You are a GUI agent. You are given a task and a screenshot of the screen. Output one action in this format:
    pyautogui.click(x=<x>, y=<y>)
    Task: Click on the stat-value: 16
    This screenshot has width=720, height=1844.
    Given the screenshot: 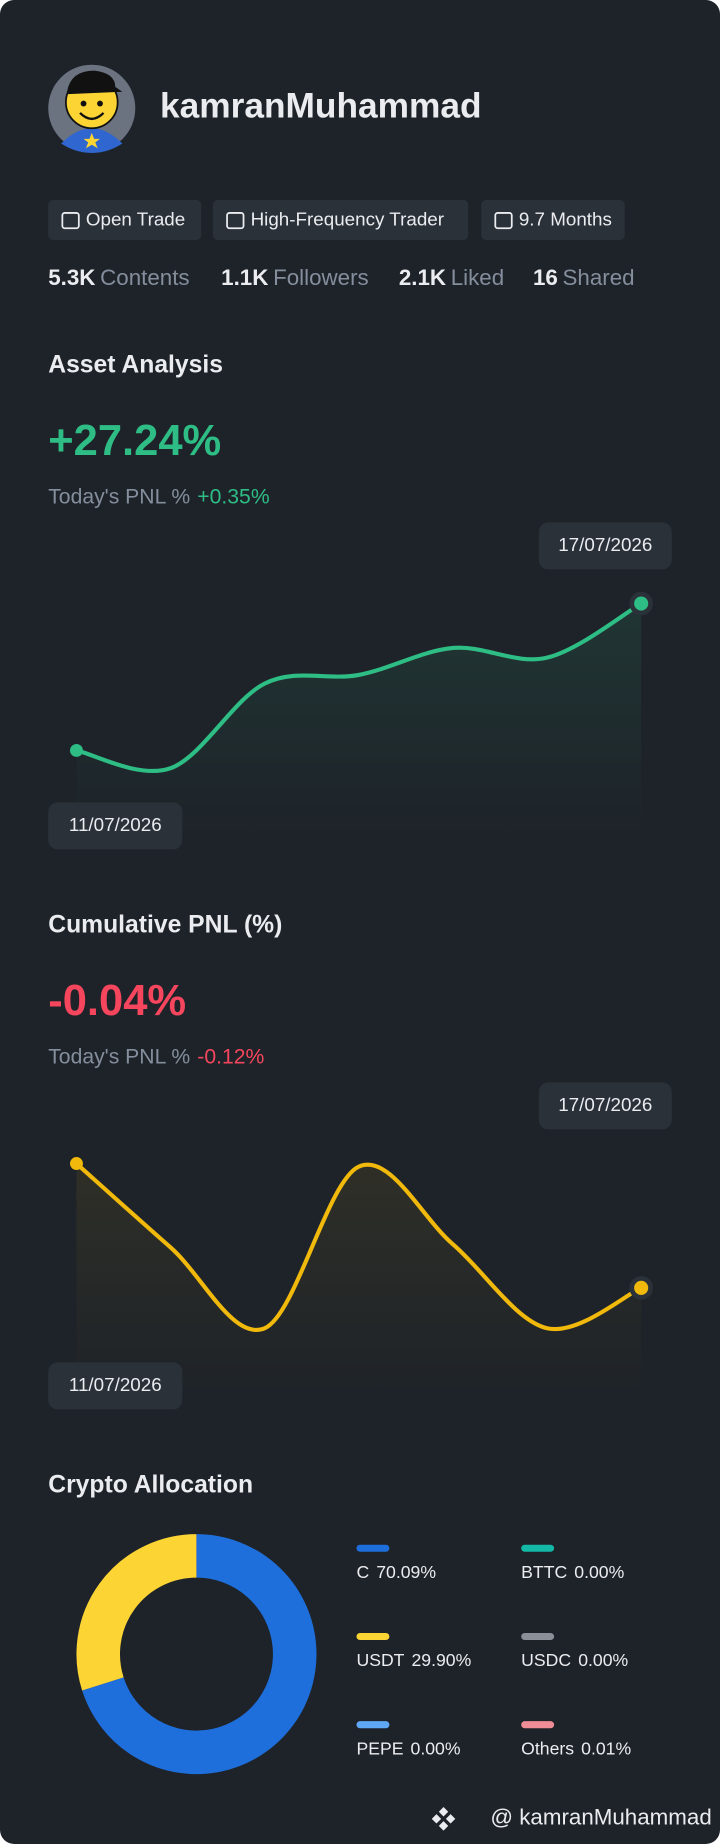 What is the action you would take?
    pyautogui.click(x=545, y=277)
    